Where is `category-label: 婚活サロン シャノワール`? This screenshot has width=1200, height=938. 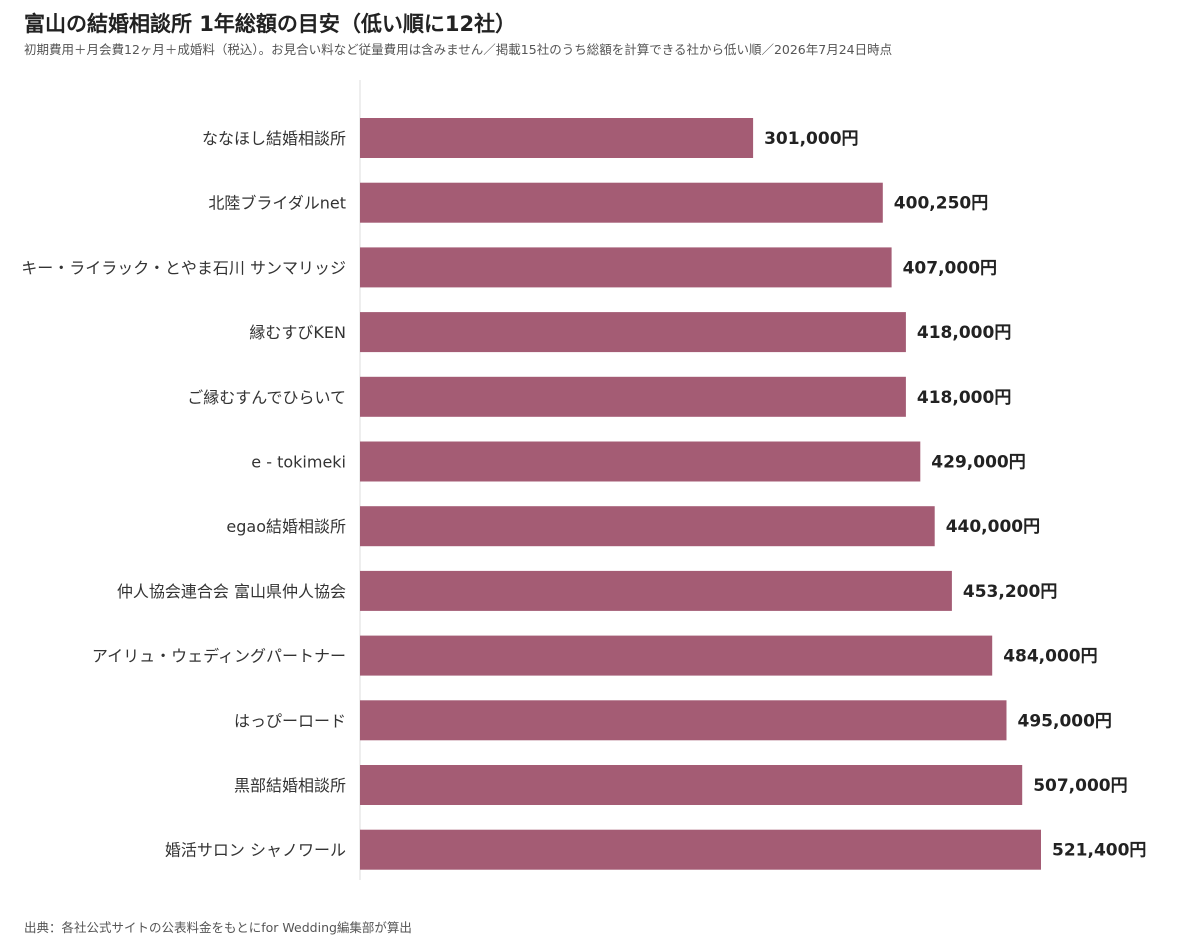
category-label: 婚活サロン シャノワール is located at coordinates (255, 850).